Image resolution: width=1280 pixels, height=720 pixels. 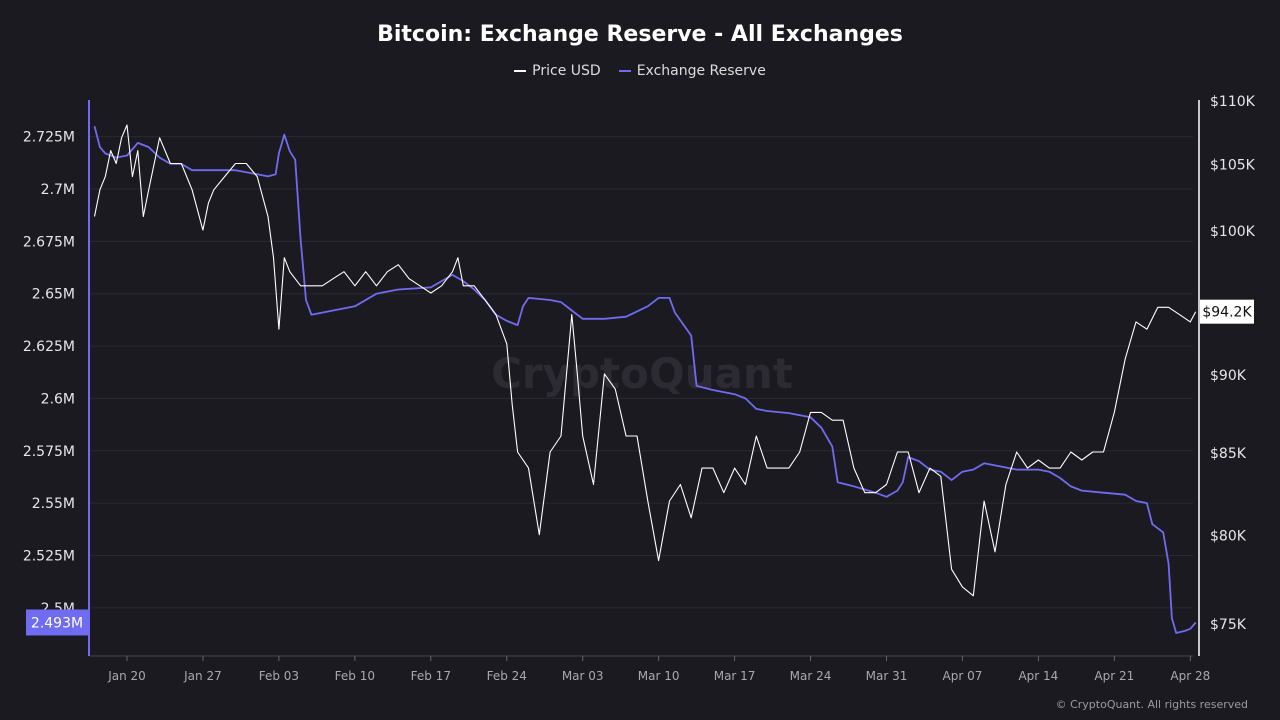 I want to click on left-tick-label: 2.525M, so click(x=49, y=556).